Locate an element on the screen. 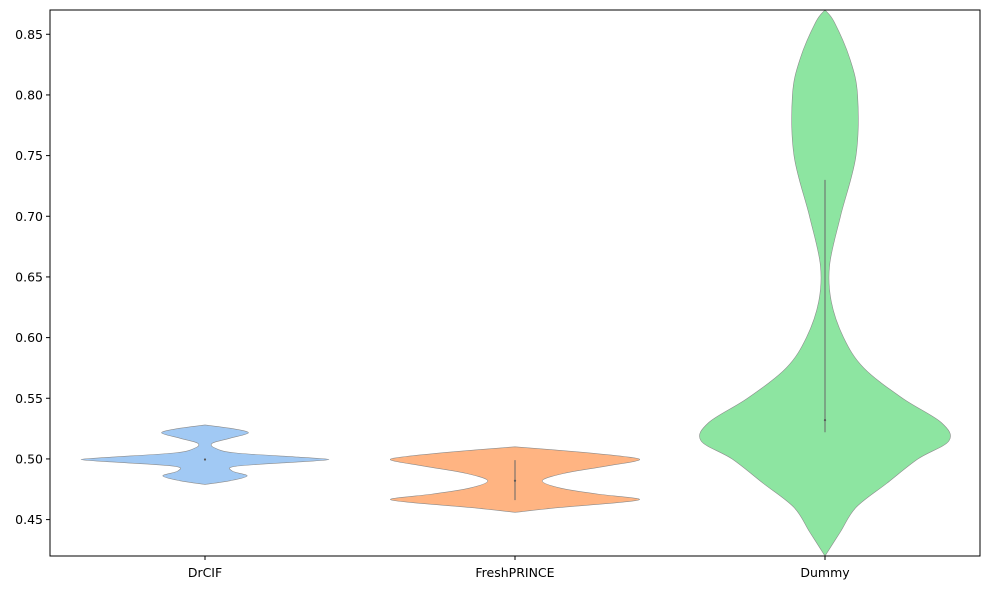  y-tick-label: 0.65 is located at coordinates (29, 276).